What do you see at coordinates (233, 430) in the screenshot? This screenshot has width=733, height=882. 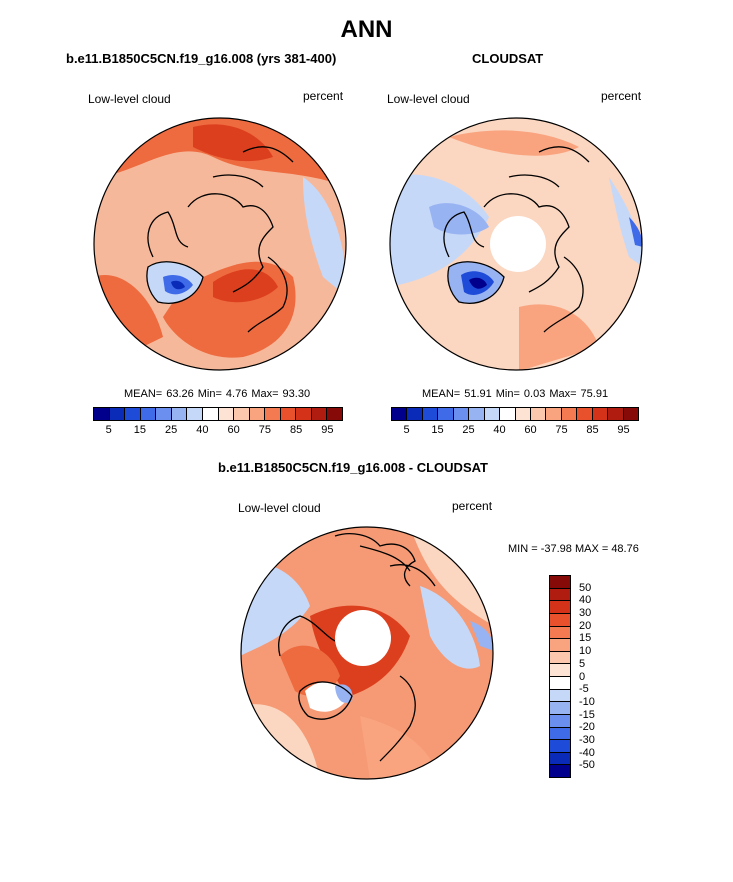 I see `model-colorbar-tick-label: 60` at bounding box center [233, 430].